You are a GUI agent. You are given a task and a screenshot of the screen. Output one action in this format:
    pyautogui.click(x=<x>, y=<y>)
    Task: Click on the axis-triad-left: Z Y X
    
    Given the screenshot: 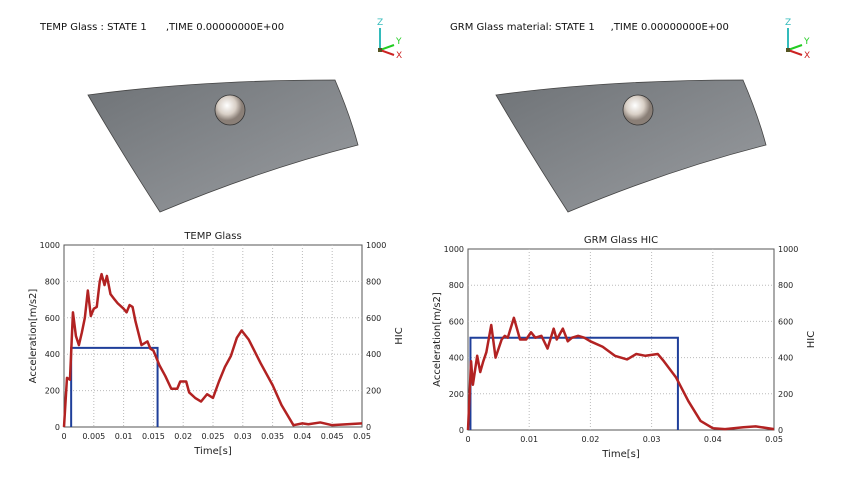 What is the action you would take?
    pyautogui.click(x=389, y=39)
    